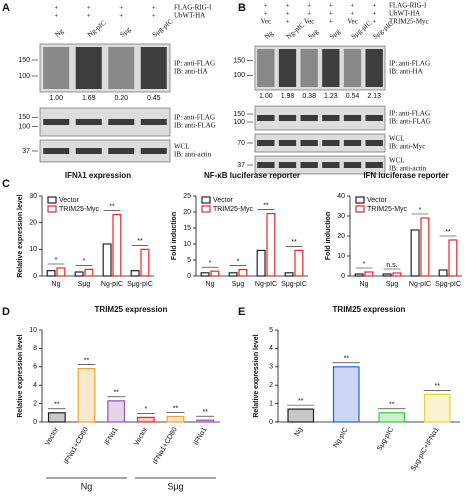  I want to click on blot-label: WCL, so click(182, 147).